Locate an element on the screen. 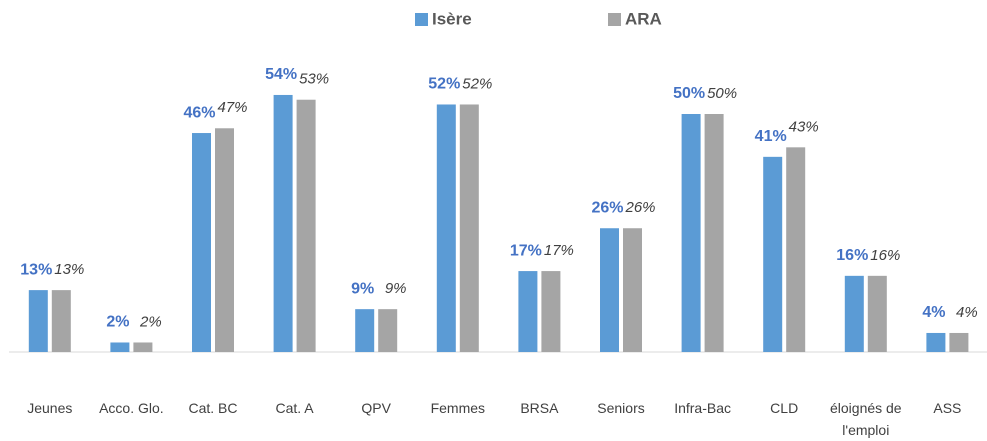 The image size is (987, 441). x-tick-label: Acco. Glo. is located at coordinates (131, 408).